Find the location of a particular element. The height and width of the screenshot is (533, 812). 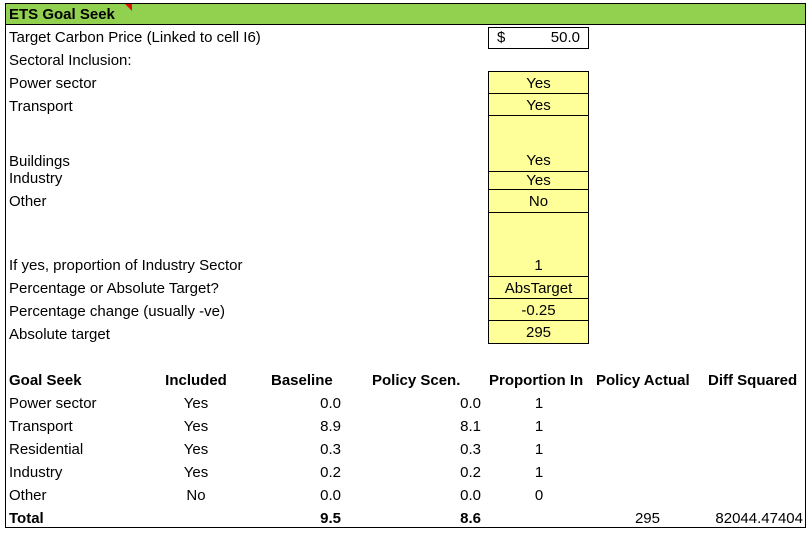

header-goal-seek: Goal Seek is located at coordinates (45, 380).